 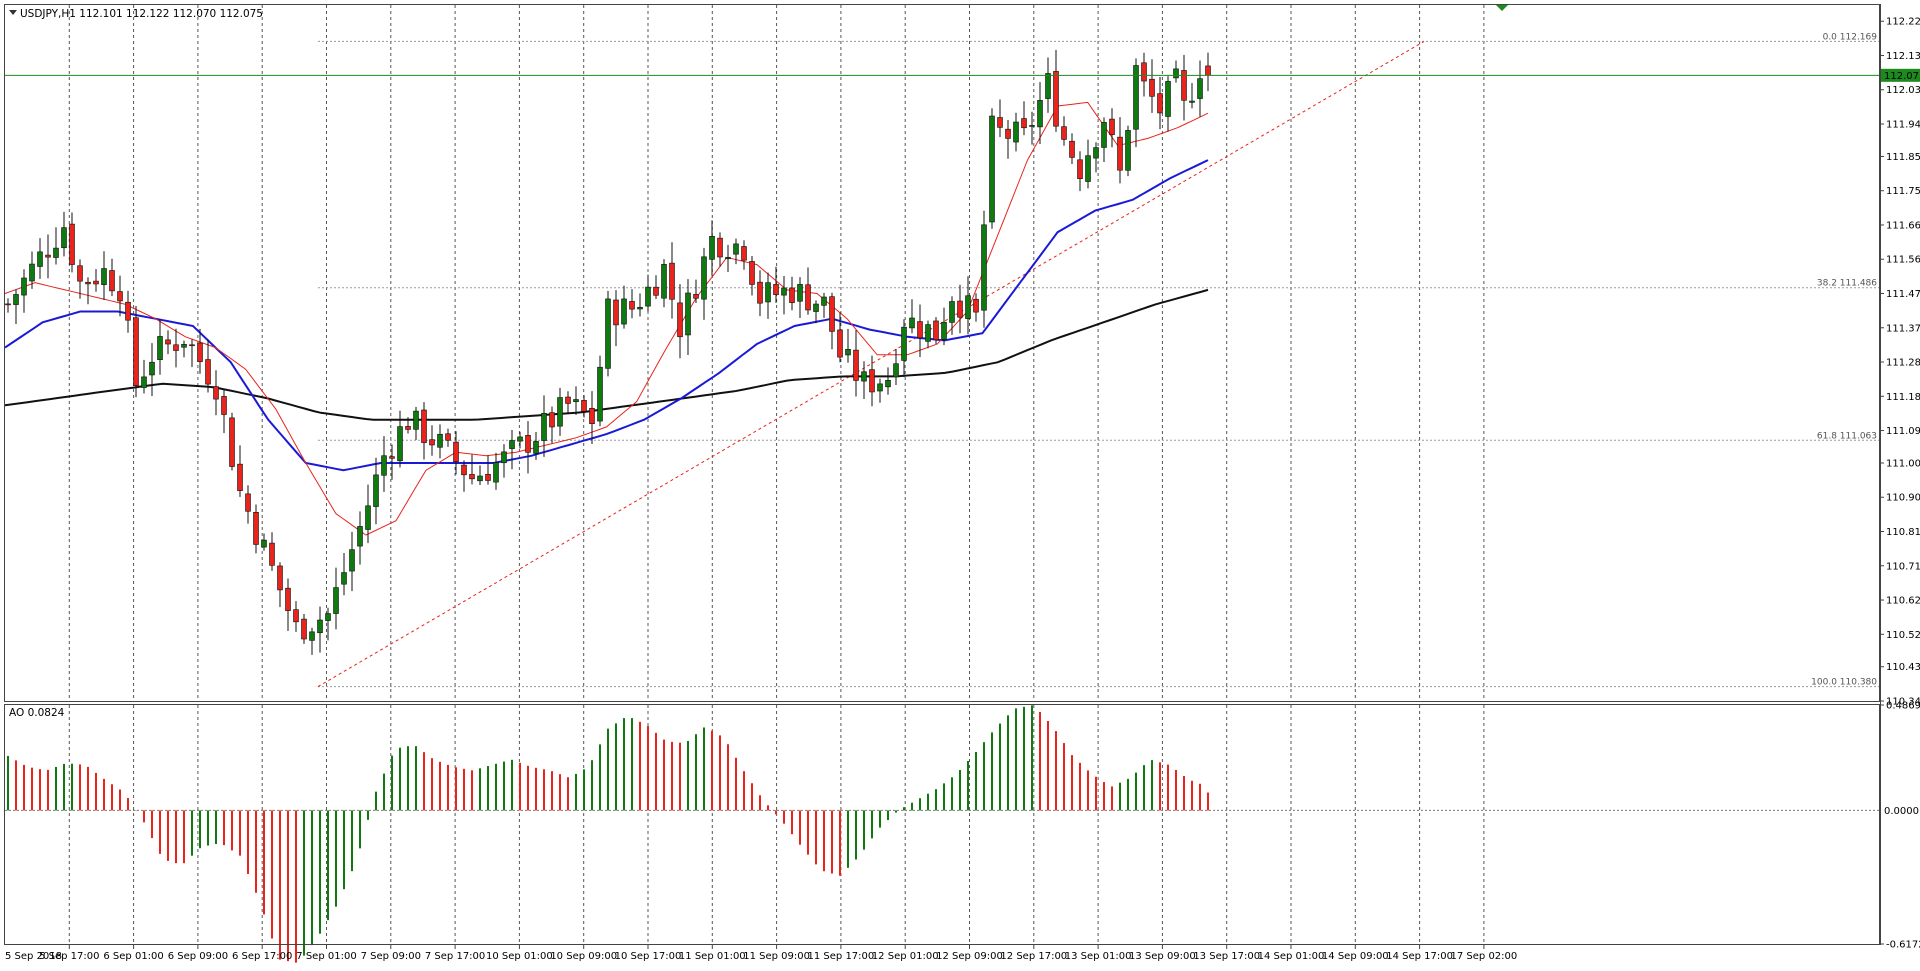 I want to click on price-axis-label: 111.565, so click(x=1903, y=260).